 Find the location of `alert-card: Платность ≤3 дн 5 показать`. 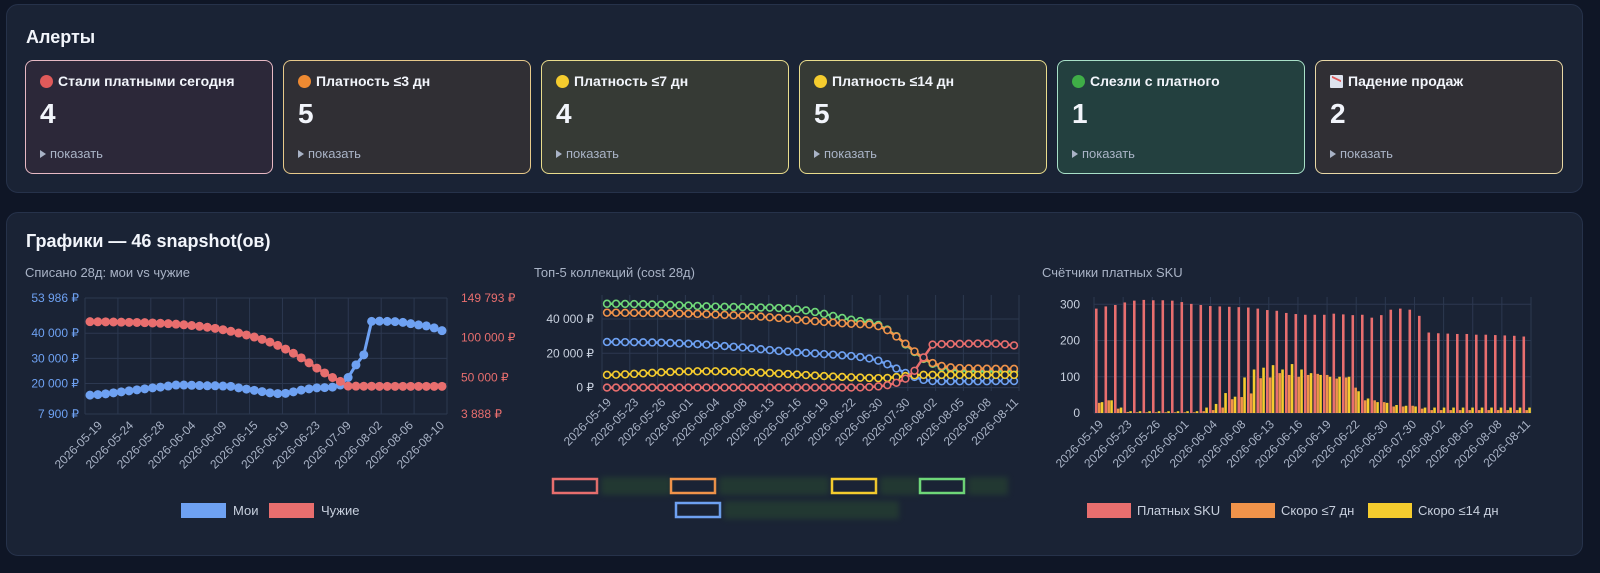

alert-card: Платность ≤3 дн 5 показать is located at coordinates (407, 117).